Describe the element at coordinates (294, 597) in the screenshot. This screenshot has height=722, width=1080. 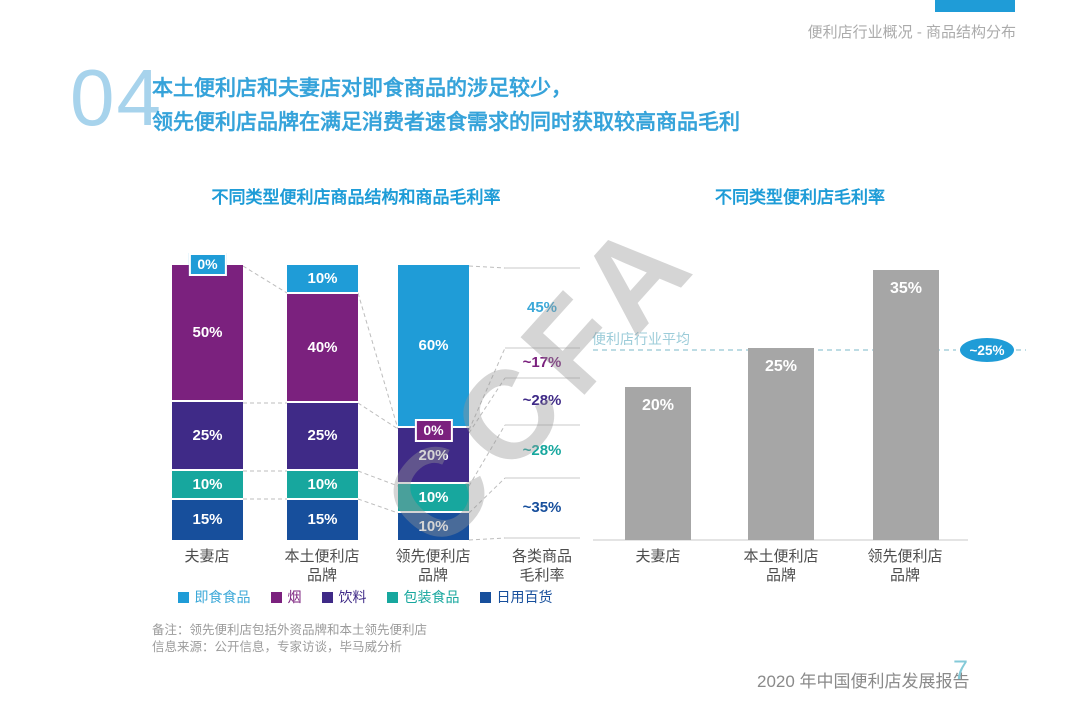
I see `legend-label: 烟` at that location.